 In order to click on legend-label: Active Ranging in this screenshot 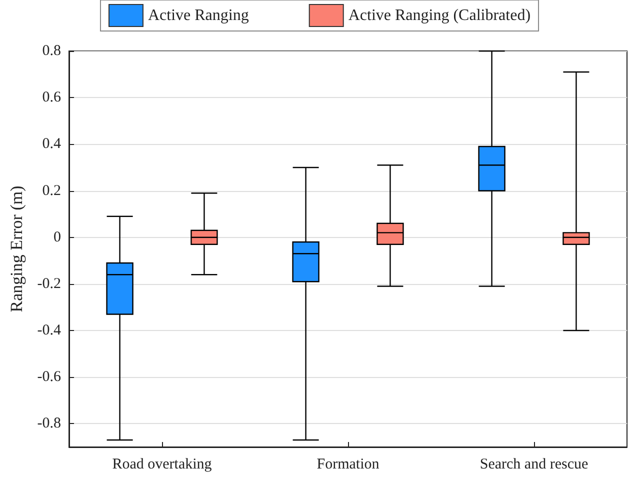, I will do `click(198, 15)`.